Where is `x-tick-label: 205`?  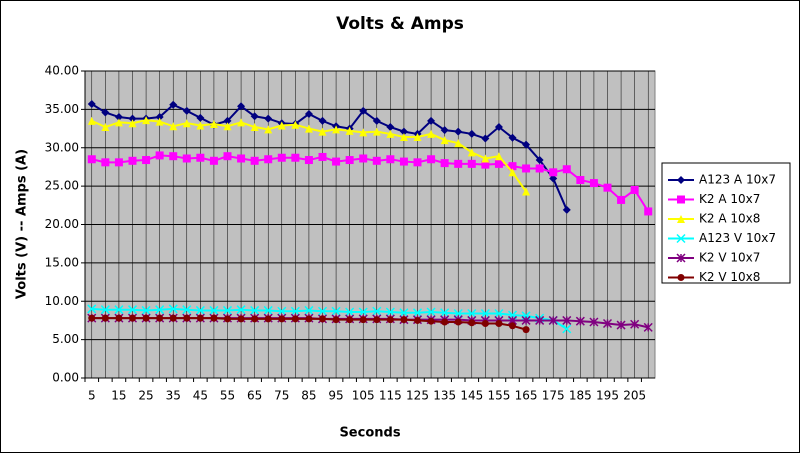 x-tick-label: 205 is located at coordinates (634, 396).